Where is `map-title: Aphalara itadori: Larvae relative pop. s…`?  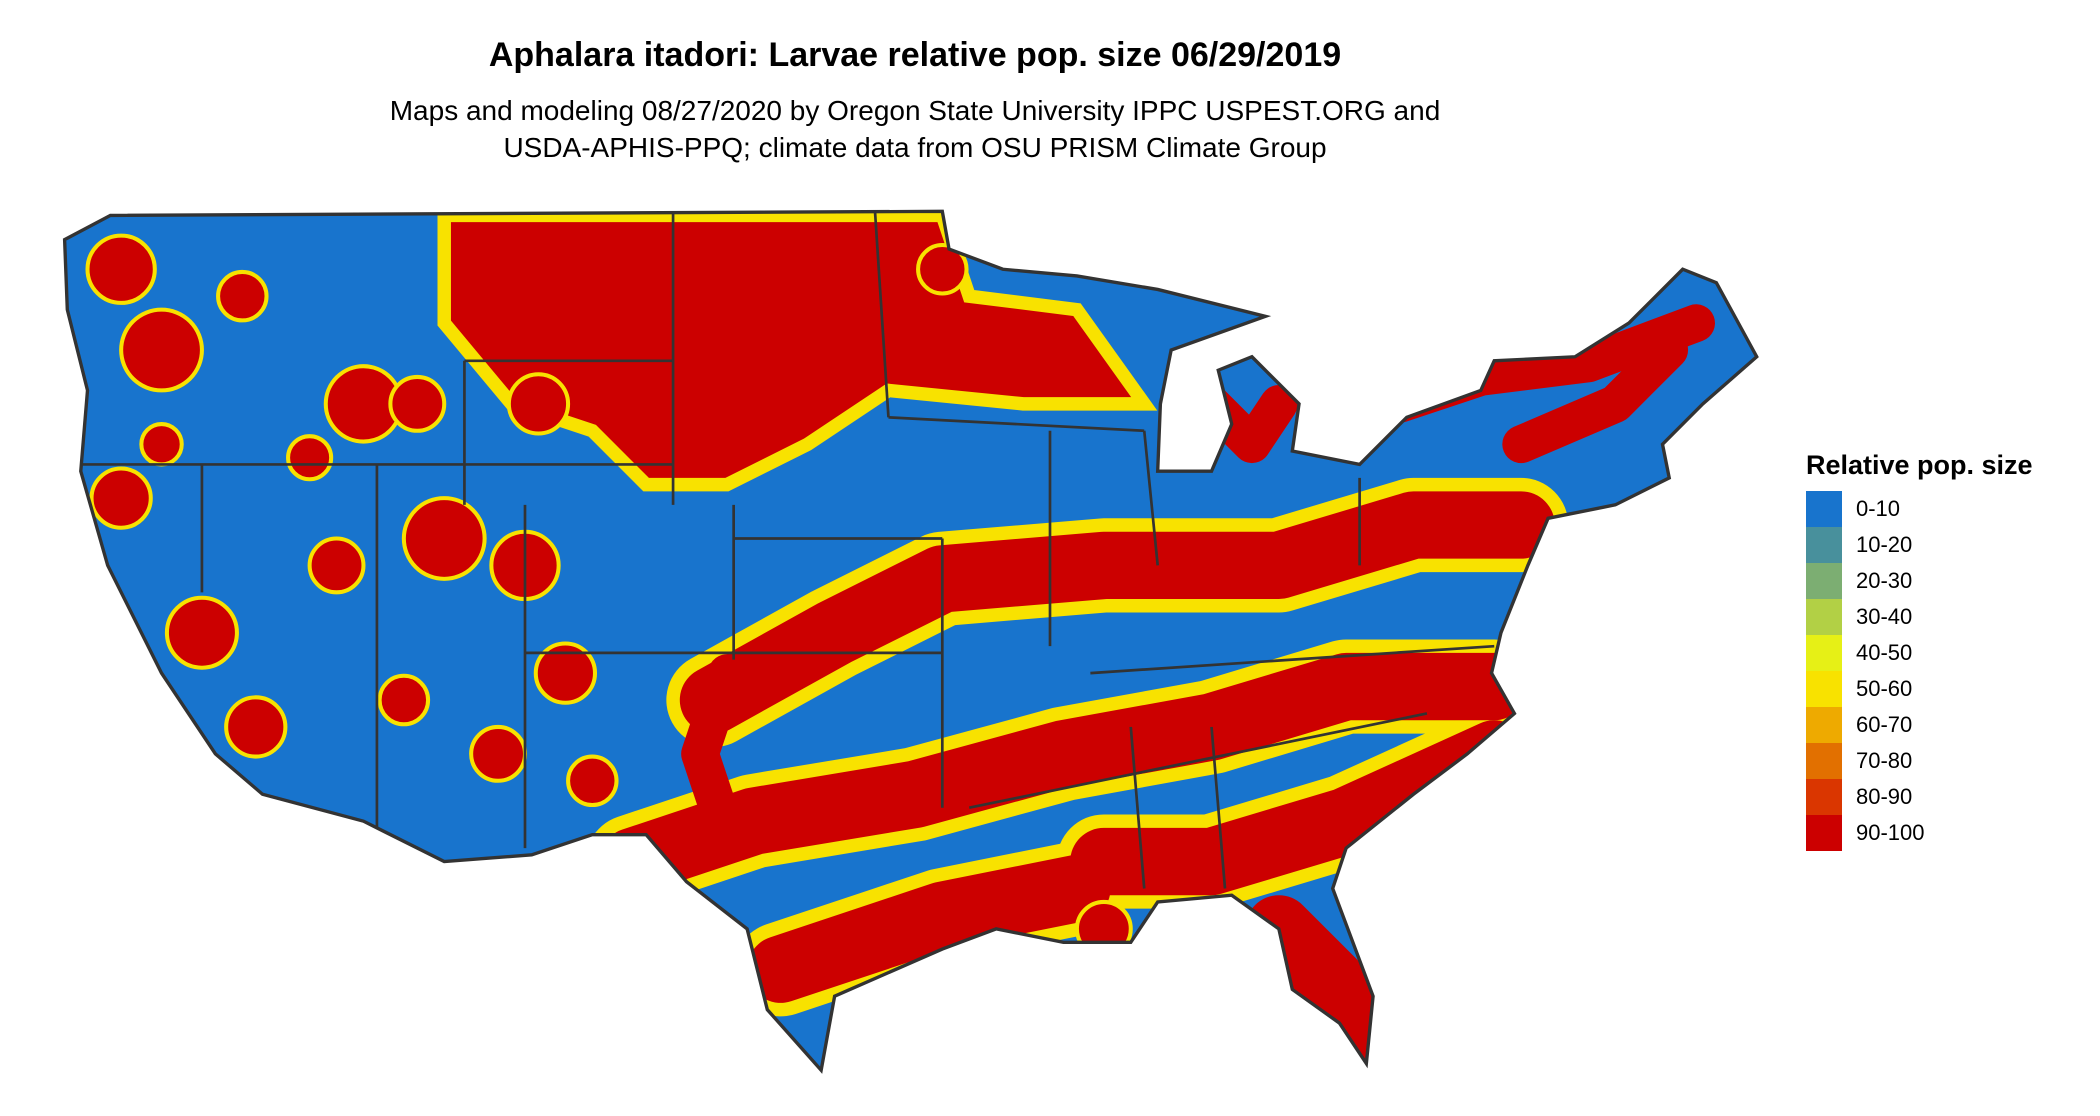 map-title: Aphalara itadori: Larvae relative pop. s… is located at coordinates (915, 55).